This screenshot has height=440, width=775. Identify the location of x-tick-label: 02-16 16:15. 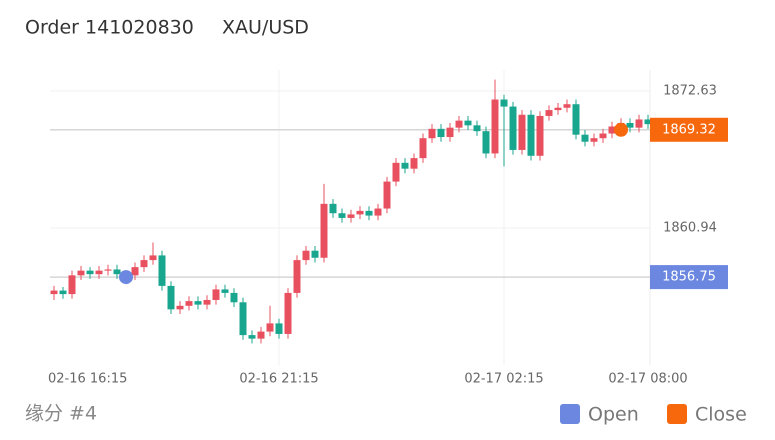
(87, 379).